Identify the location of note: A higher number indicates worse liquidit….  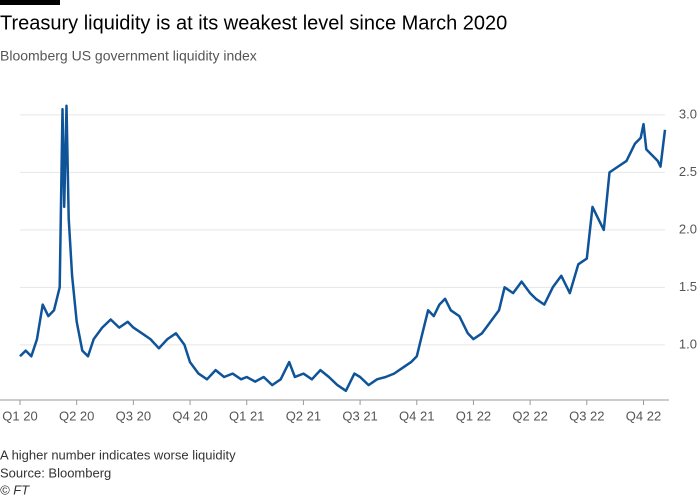
(118, 454).